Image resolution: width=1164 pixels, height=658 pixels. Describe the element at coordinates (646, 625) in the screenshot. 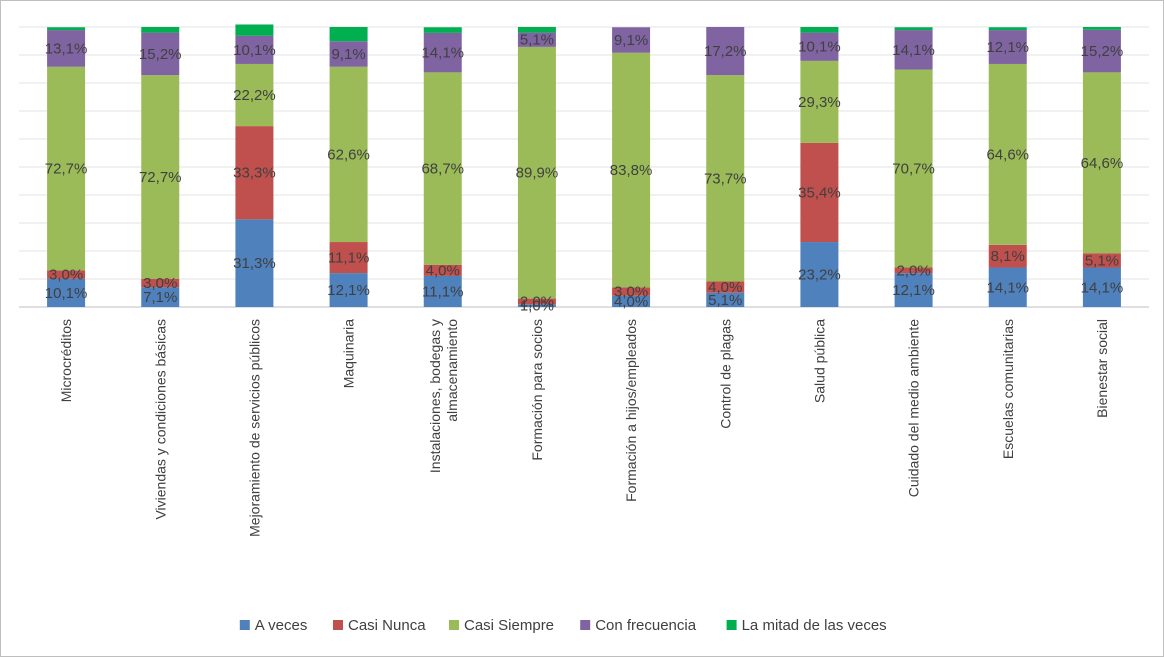

I see `legend-label: Con frecuencia` at that location.